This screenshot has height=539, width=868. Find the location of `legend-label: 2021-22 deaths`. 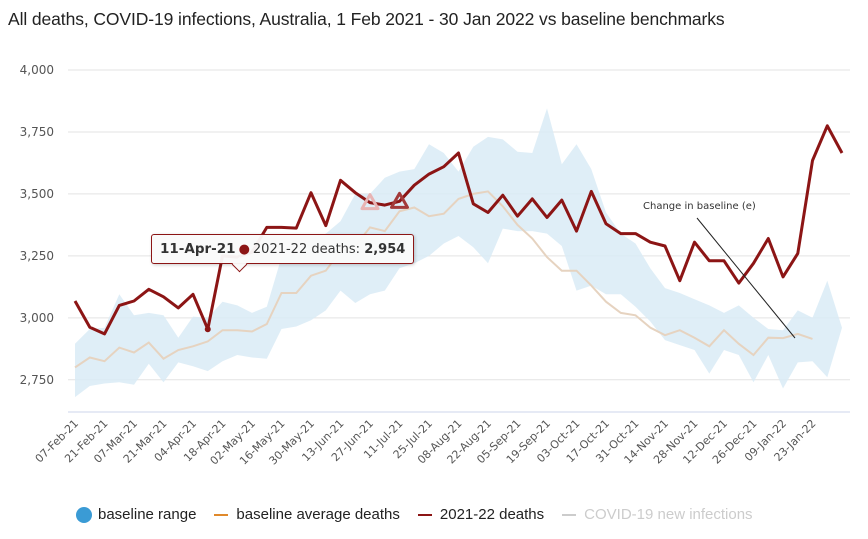

legend-label: 2021-22 deaths is located at coordinates (492, 514).